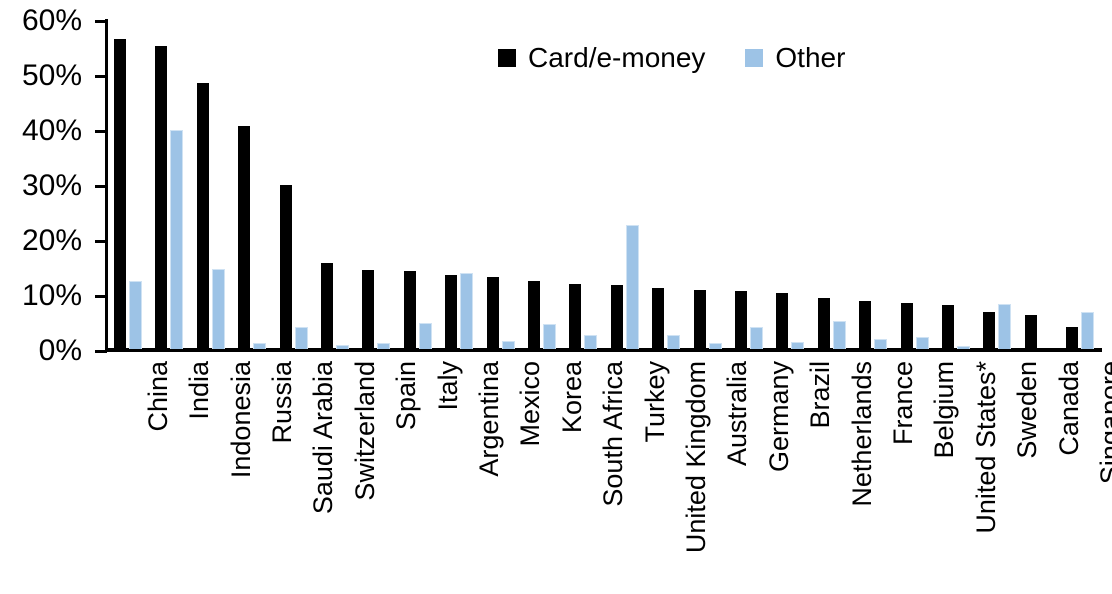  Describe the element at coordinates (406, 396) in the screenshot. I see `x-axis-label-spain: Spain` at that location.